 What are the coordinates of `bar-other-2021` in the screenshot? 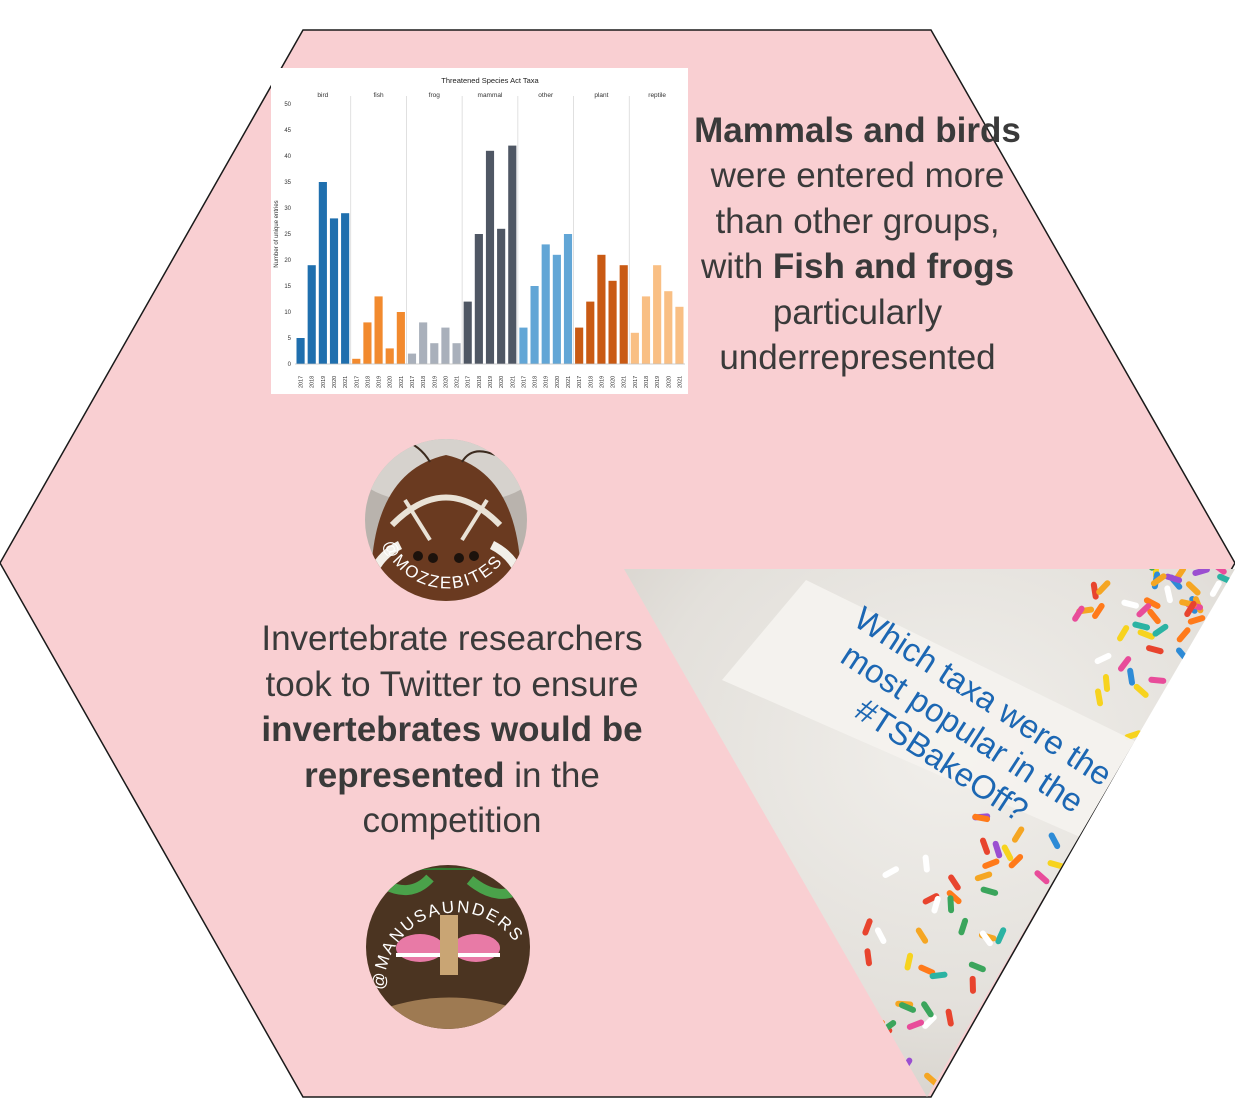 It's located at (568, 299).